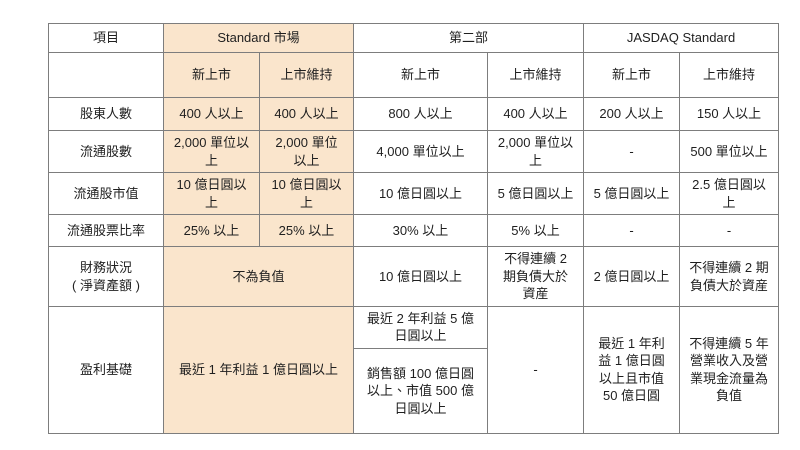  Describe the element at coordinates (632, 276) in the screenshot. I see `financial-status-jasdaq-new-cell: 2 億日圓以上` at that location.